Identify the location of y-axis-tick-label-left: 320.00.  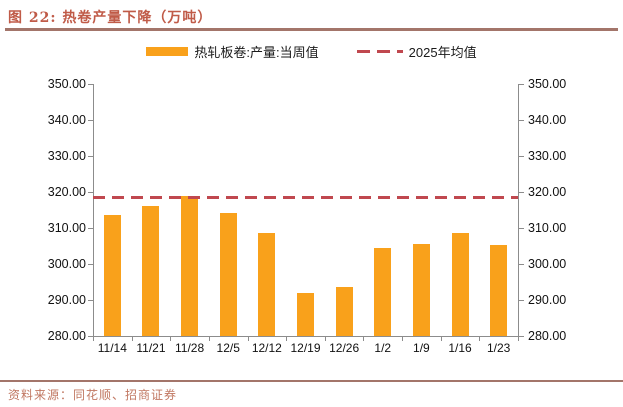
(66, 192).